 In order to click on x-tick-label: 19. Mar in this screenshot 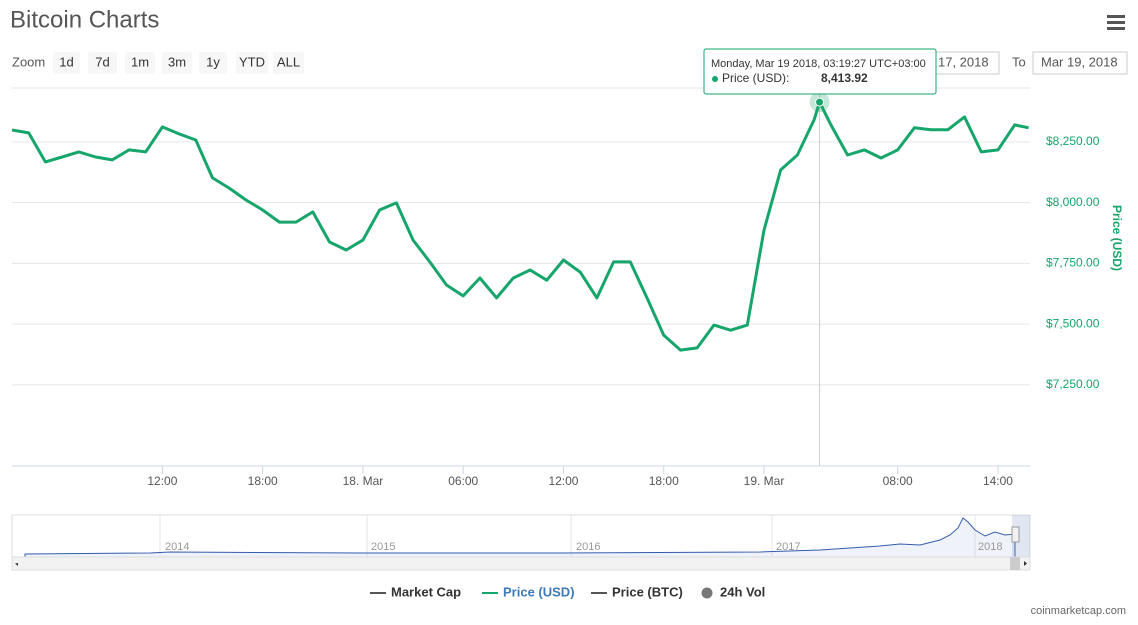, I will do `click(764, 481)`.